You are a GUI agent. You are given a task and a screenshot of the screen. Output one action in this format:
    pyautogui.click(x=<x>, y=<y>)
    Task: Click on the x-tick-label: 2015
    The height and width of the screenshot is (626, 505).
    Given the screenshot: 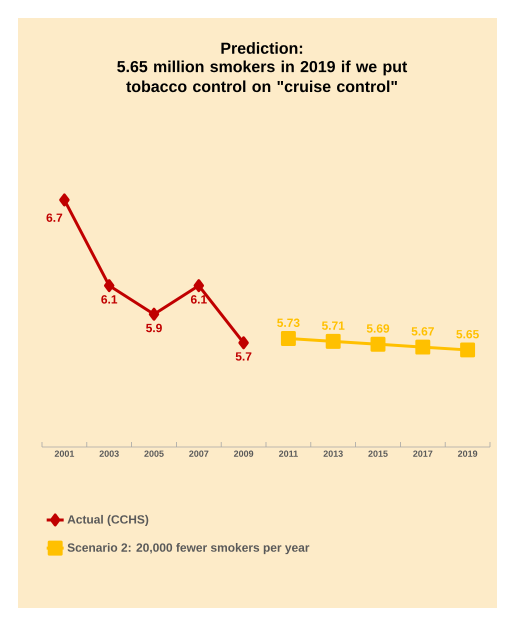 What is the action you would take?
    pyautogui.click(x=378, y=453)
    